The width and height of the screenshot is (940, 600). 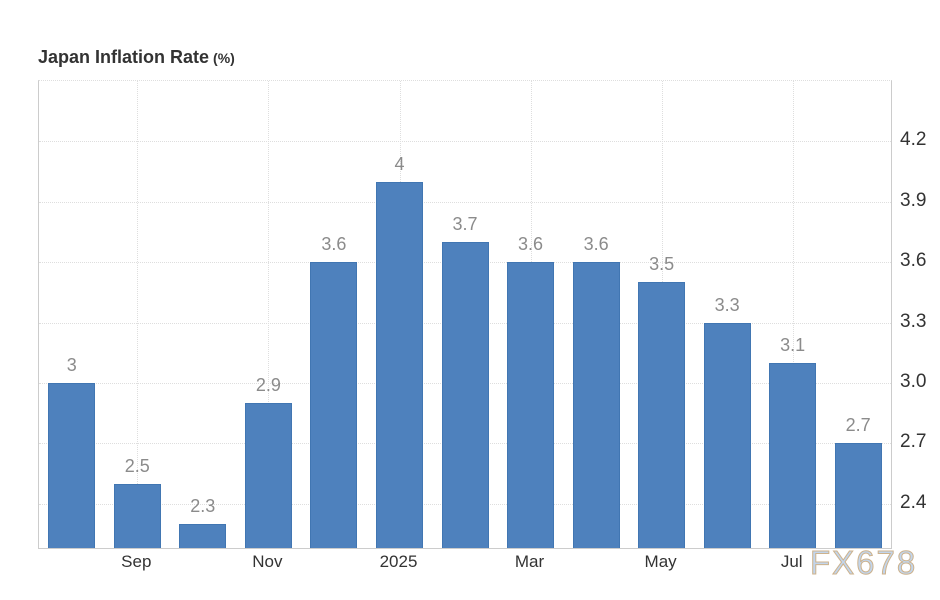 I want to click on x-tick-label: 2025, so click(x=398, y=561).